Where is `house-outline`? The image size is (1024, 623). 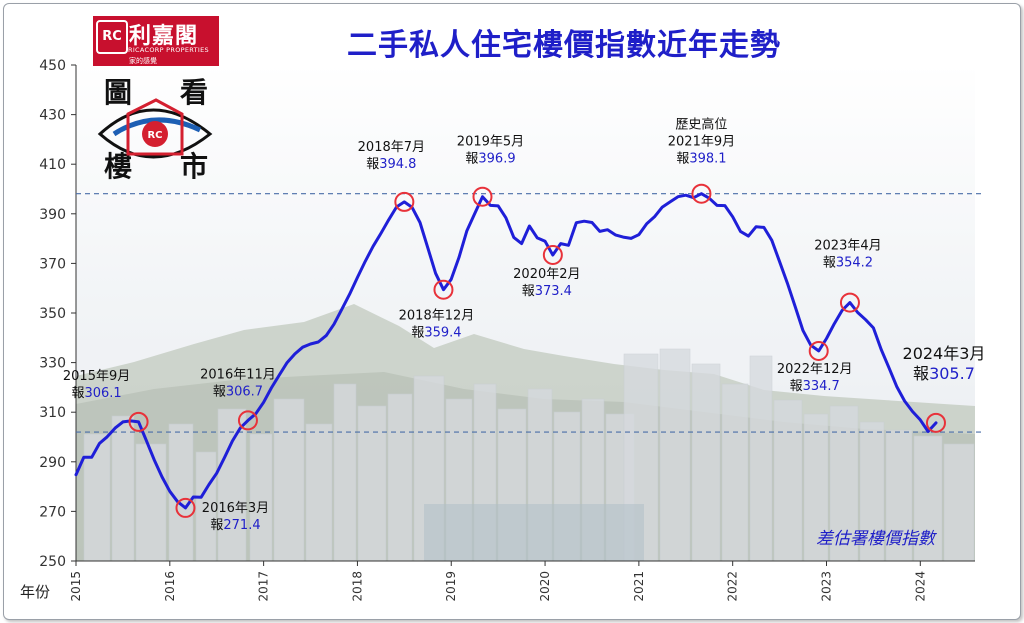 house-outline is located at coordinates (155, 127).